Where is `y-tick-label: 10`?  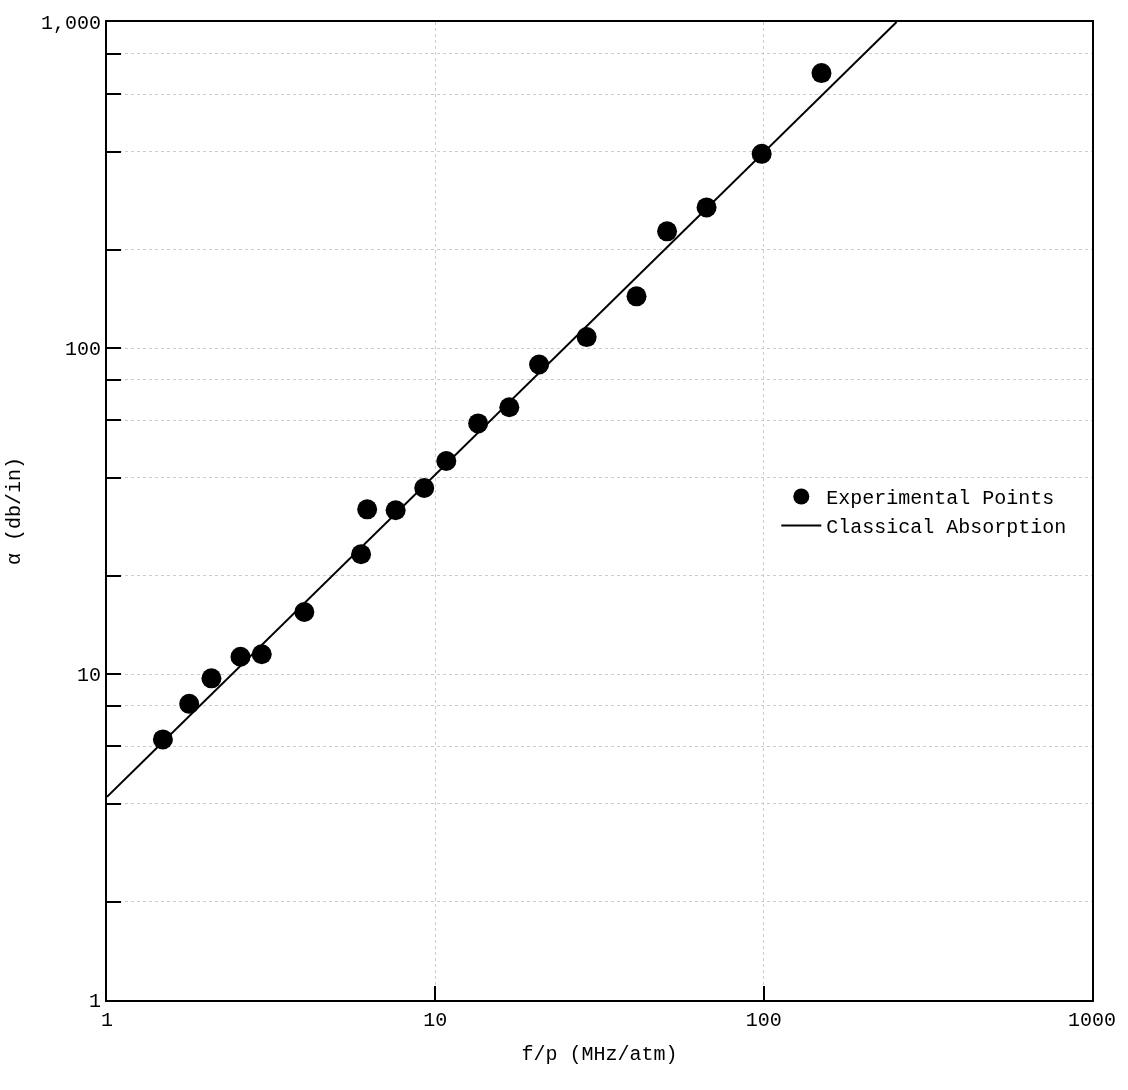
y-tick-label: 10 is located at coordinates (88, 675).